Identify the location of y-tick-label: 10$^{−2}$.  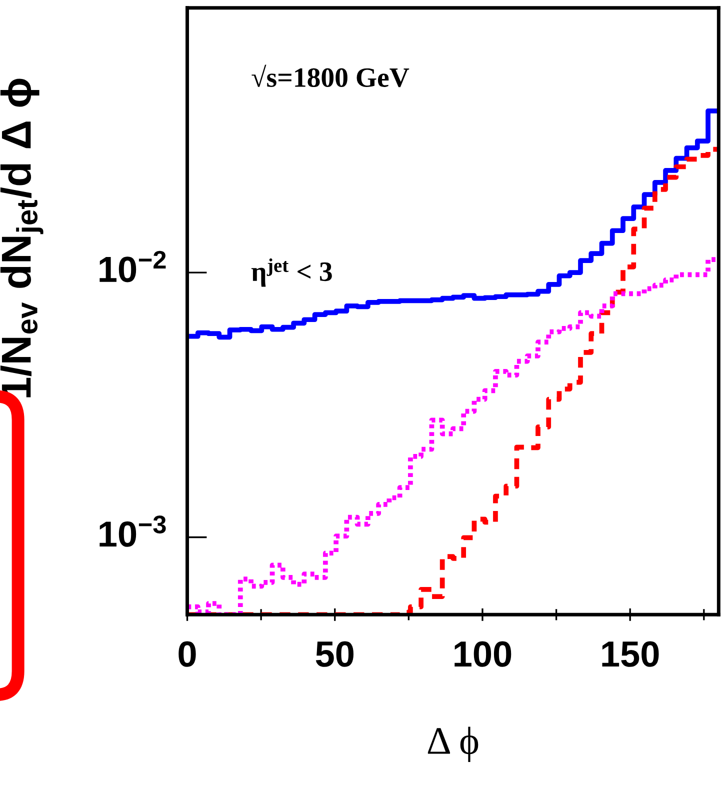
(133, 266).